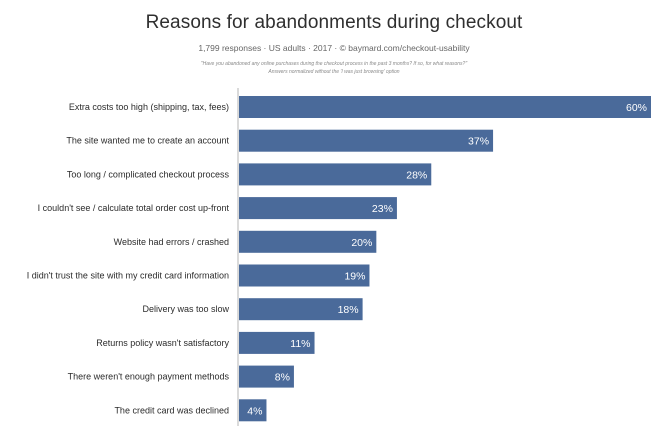 Image resolution: width=668 pixels, height=440 pixels. What do you see at coordinates (478, 142) in the screenshot?
I see `bar-value-label: 37%` at bounding box center [478, 142].